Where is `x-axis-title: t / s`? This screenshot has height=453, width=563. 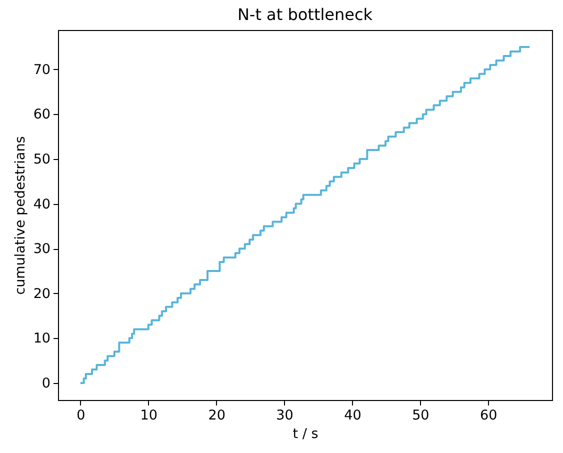
x-axis-title: t / s is located at coordinates (305, 434).